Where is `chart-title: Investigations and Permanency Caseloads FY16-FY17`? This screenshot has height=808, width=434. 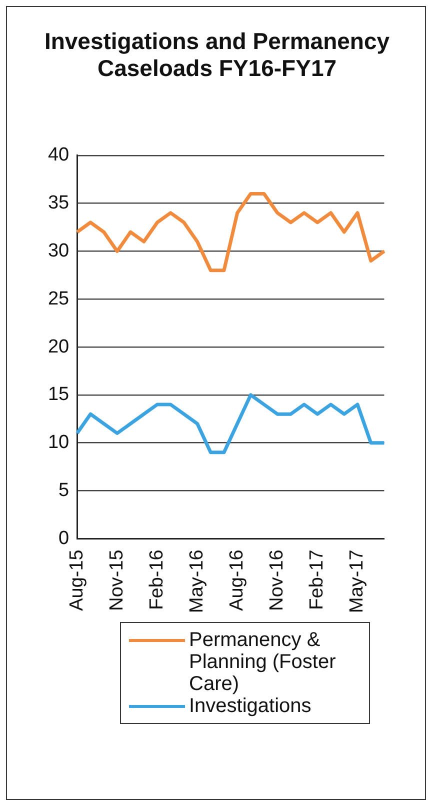
chart-title: Investigations and Permanency Caseloads FY16-FY17 is located at coordinates (217, 55).